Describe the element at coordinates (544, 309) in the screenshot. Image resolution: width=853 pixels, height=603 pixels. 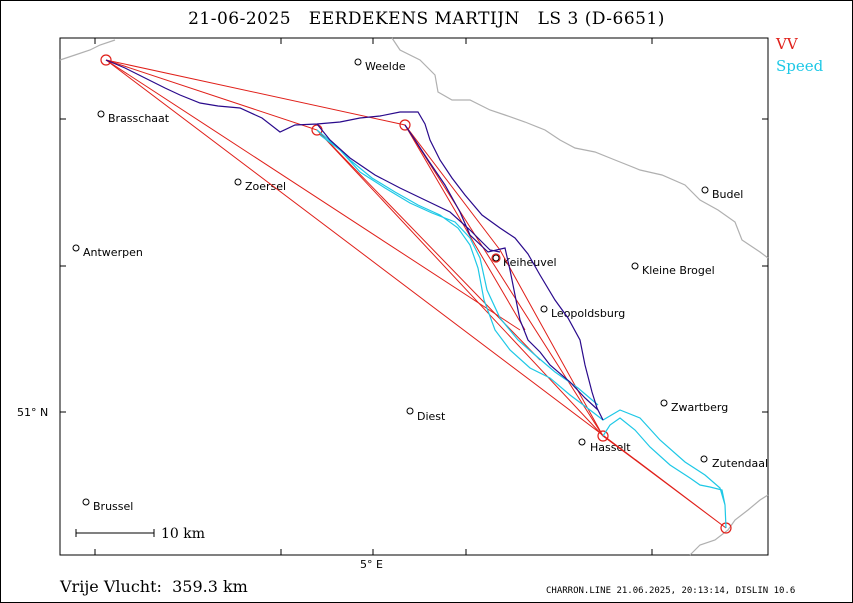
I see `place-marker-leopoldsburg` at that location.